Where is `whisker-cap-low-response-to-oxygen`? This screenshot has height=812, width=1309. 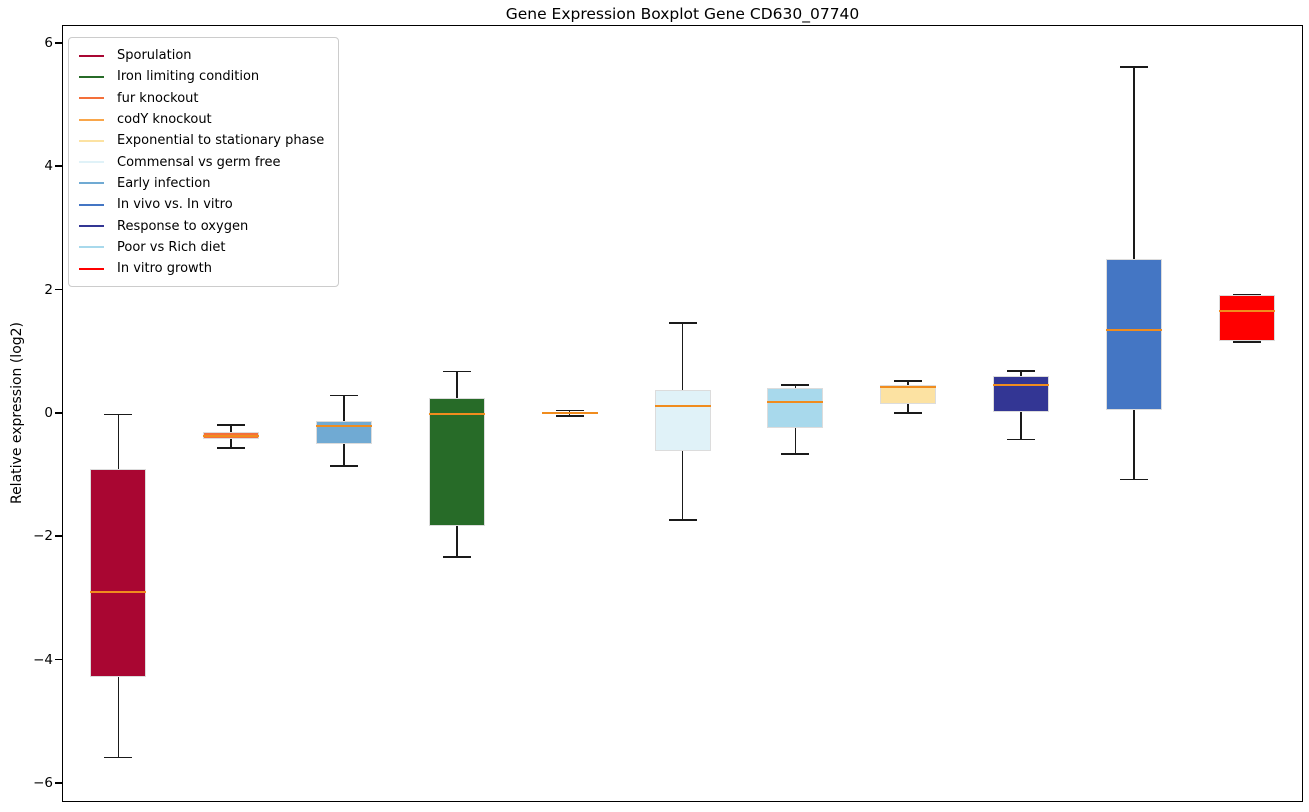
whisker-cap-low-response-to-oxygen is located at coordinates (1020, 439).